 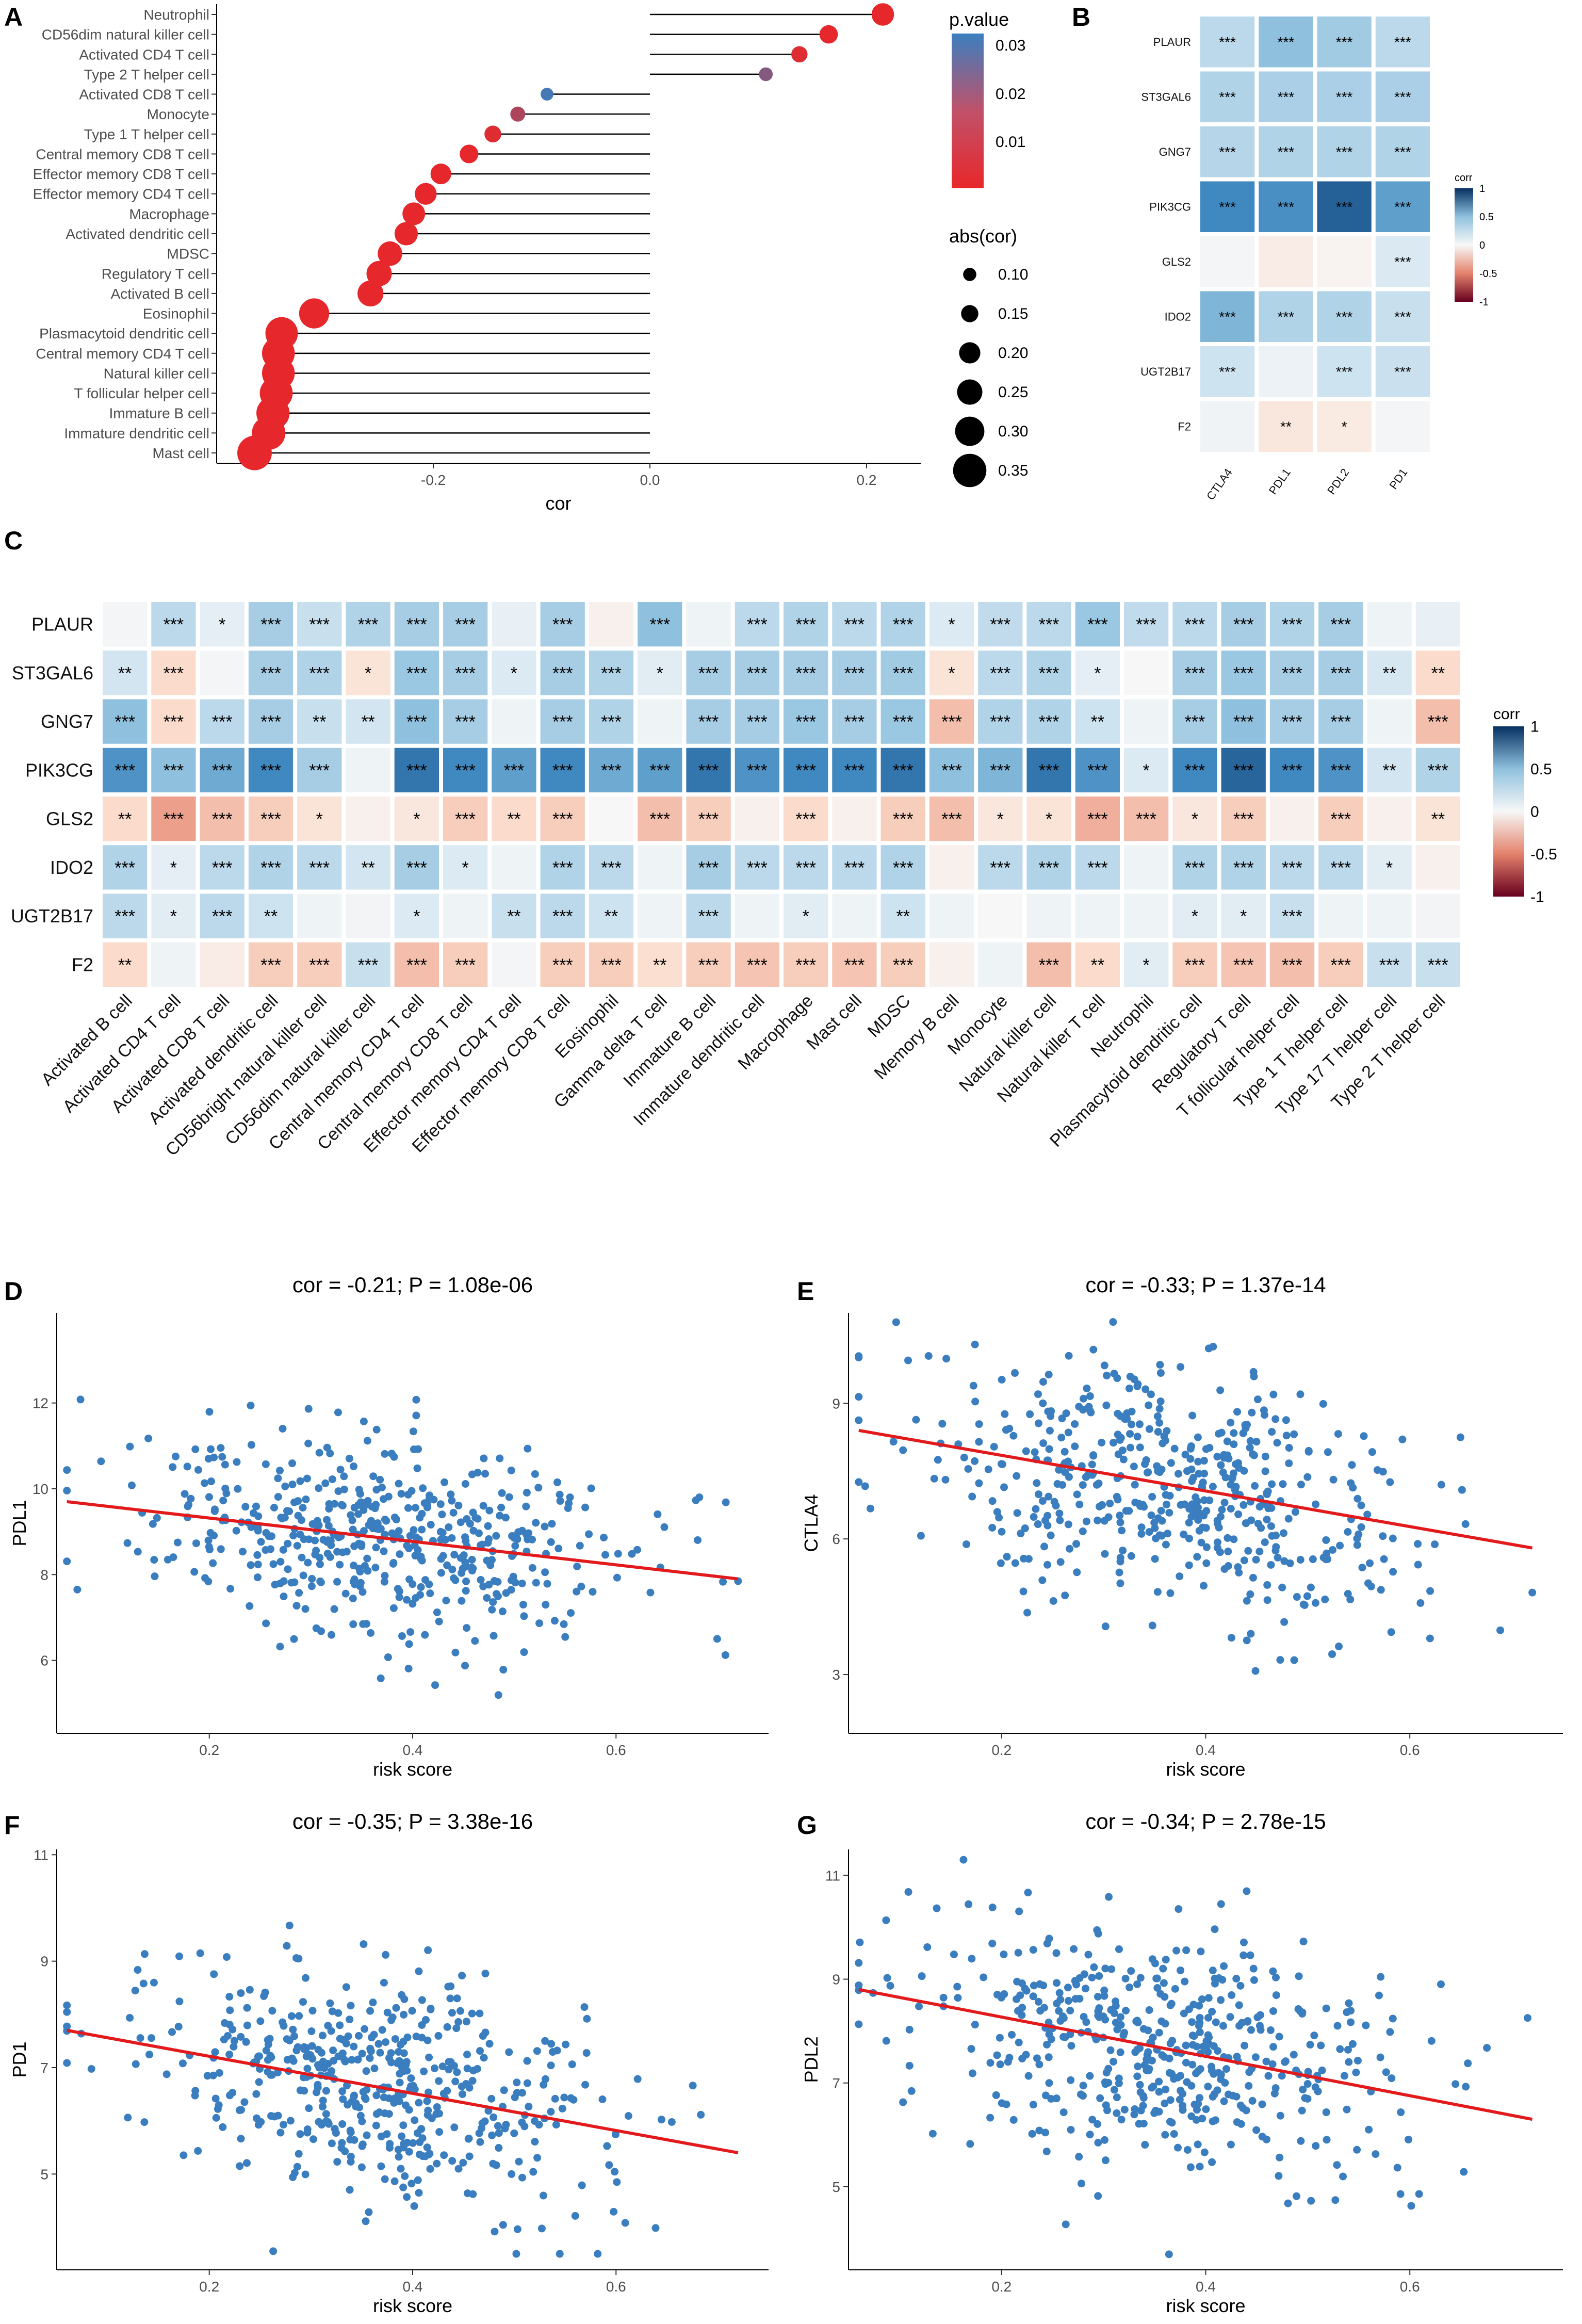 I want to click on x-tick-label: 0.6, so click(x=616, y=1750).